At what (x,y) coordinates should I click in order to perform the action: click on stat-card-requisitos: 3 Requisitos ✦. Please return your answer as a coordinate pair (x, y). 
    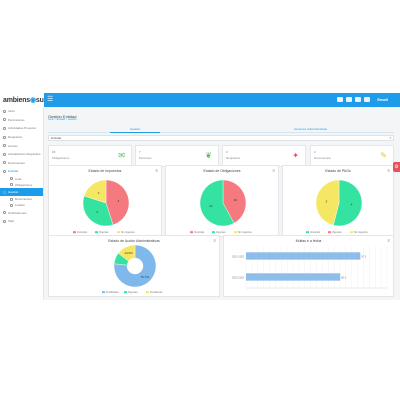
    Looking at the image, I should click on (264, 156).